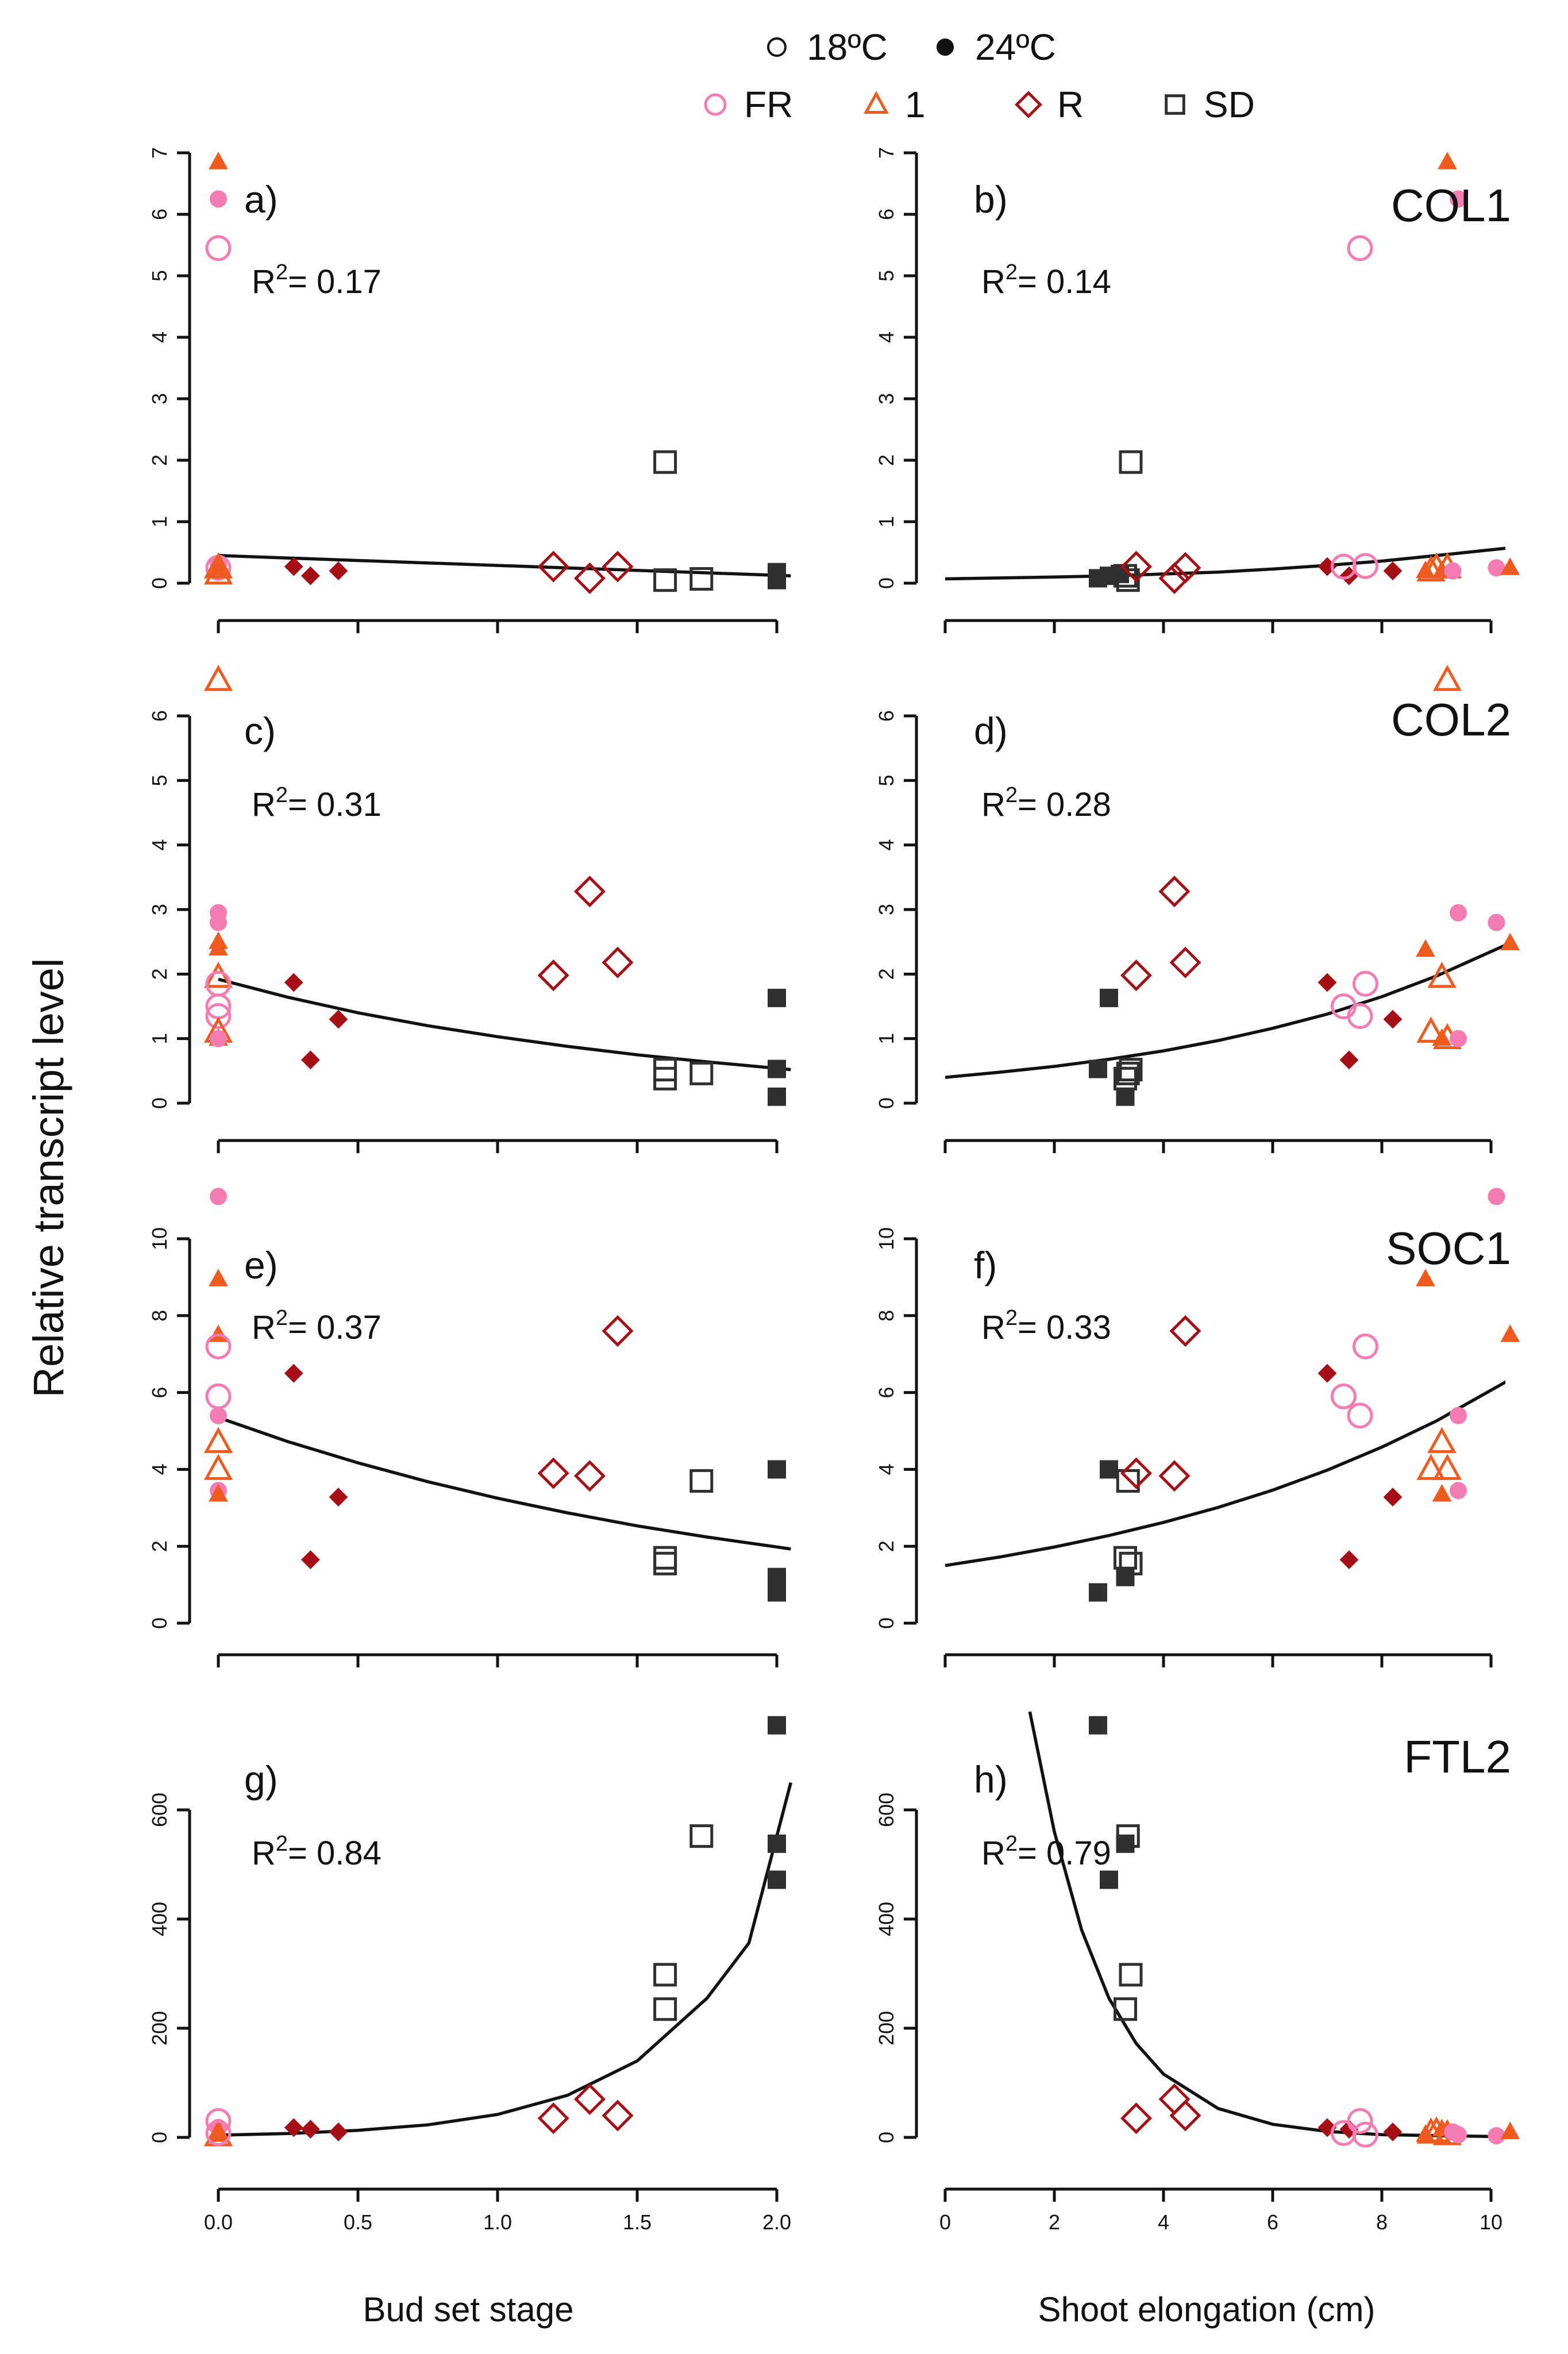 The height and width of the screenshot is (2354, 1568). Describe the element at coordinates (886, 1316) in the screenshot. I see `y-tick-label-f: 8` at that location.